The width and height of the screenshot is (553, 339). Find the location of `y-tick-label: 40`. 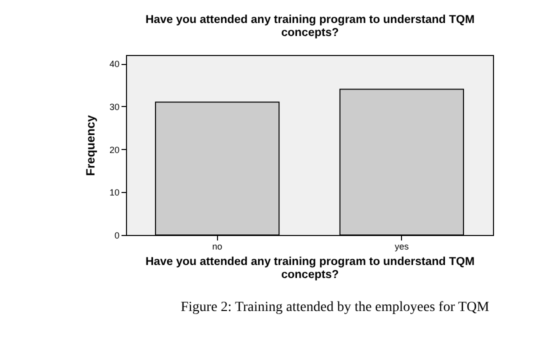

y-tick-label: 40 is located at coordinates (114, 64).